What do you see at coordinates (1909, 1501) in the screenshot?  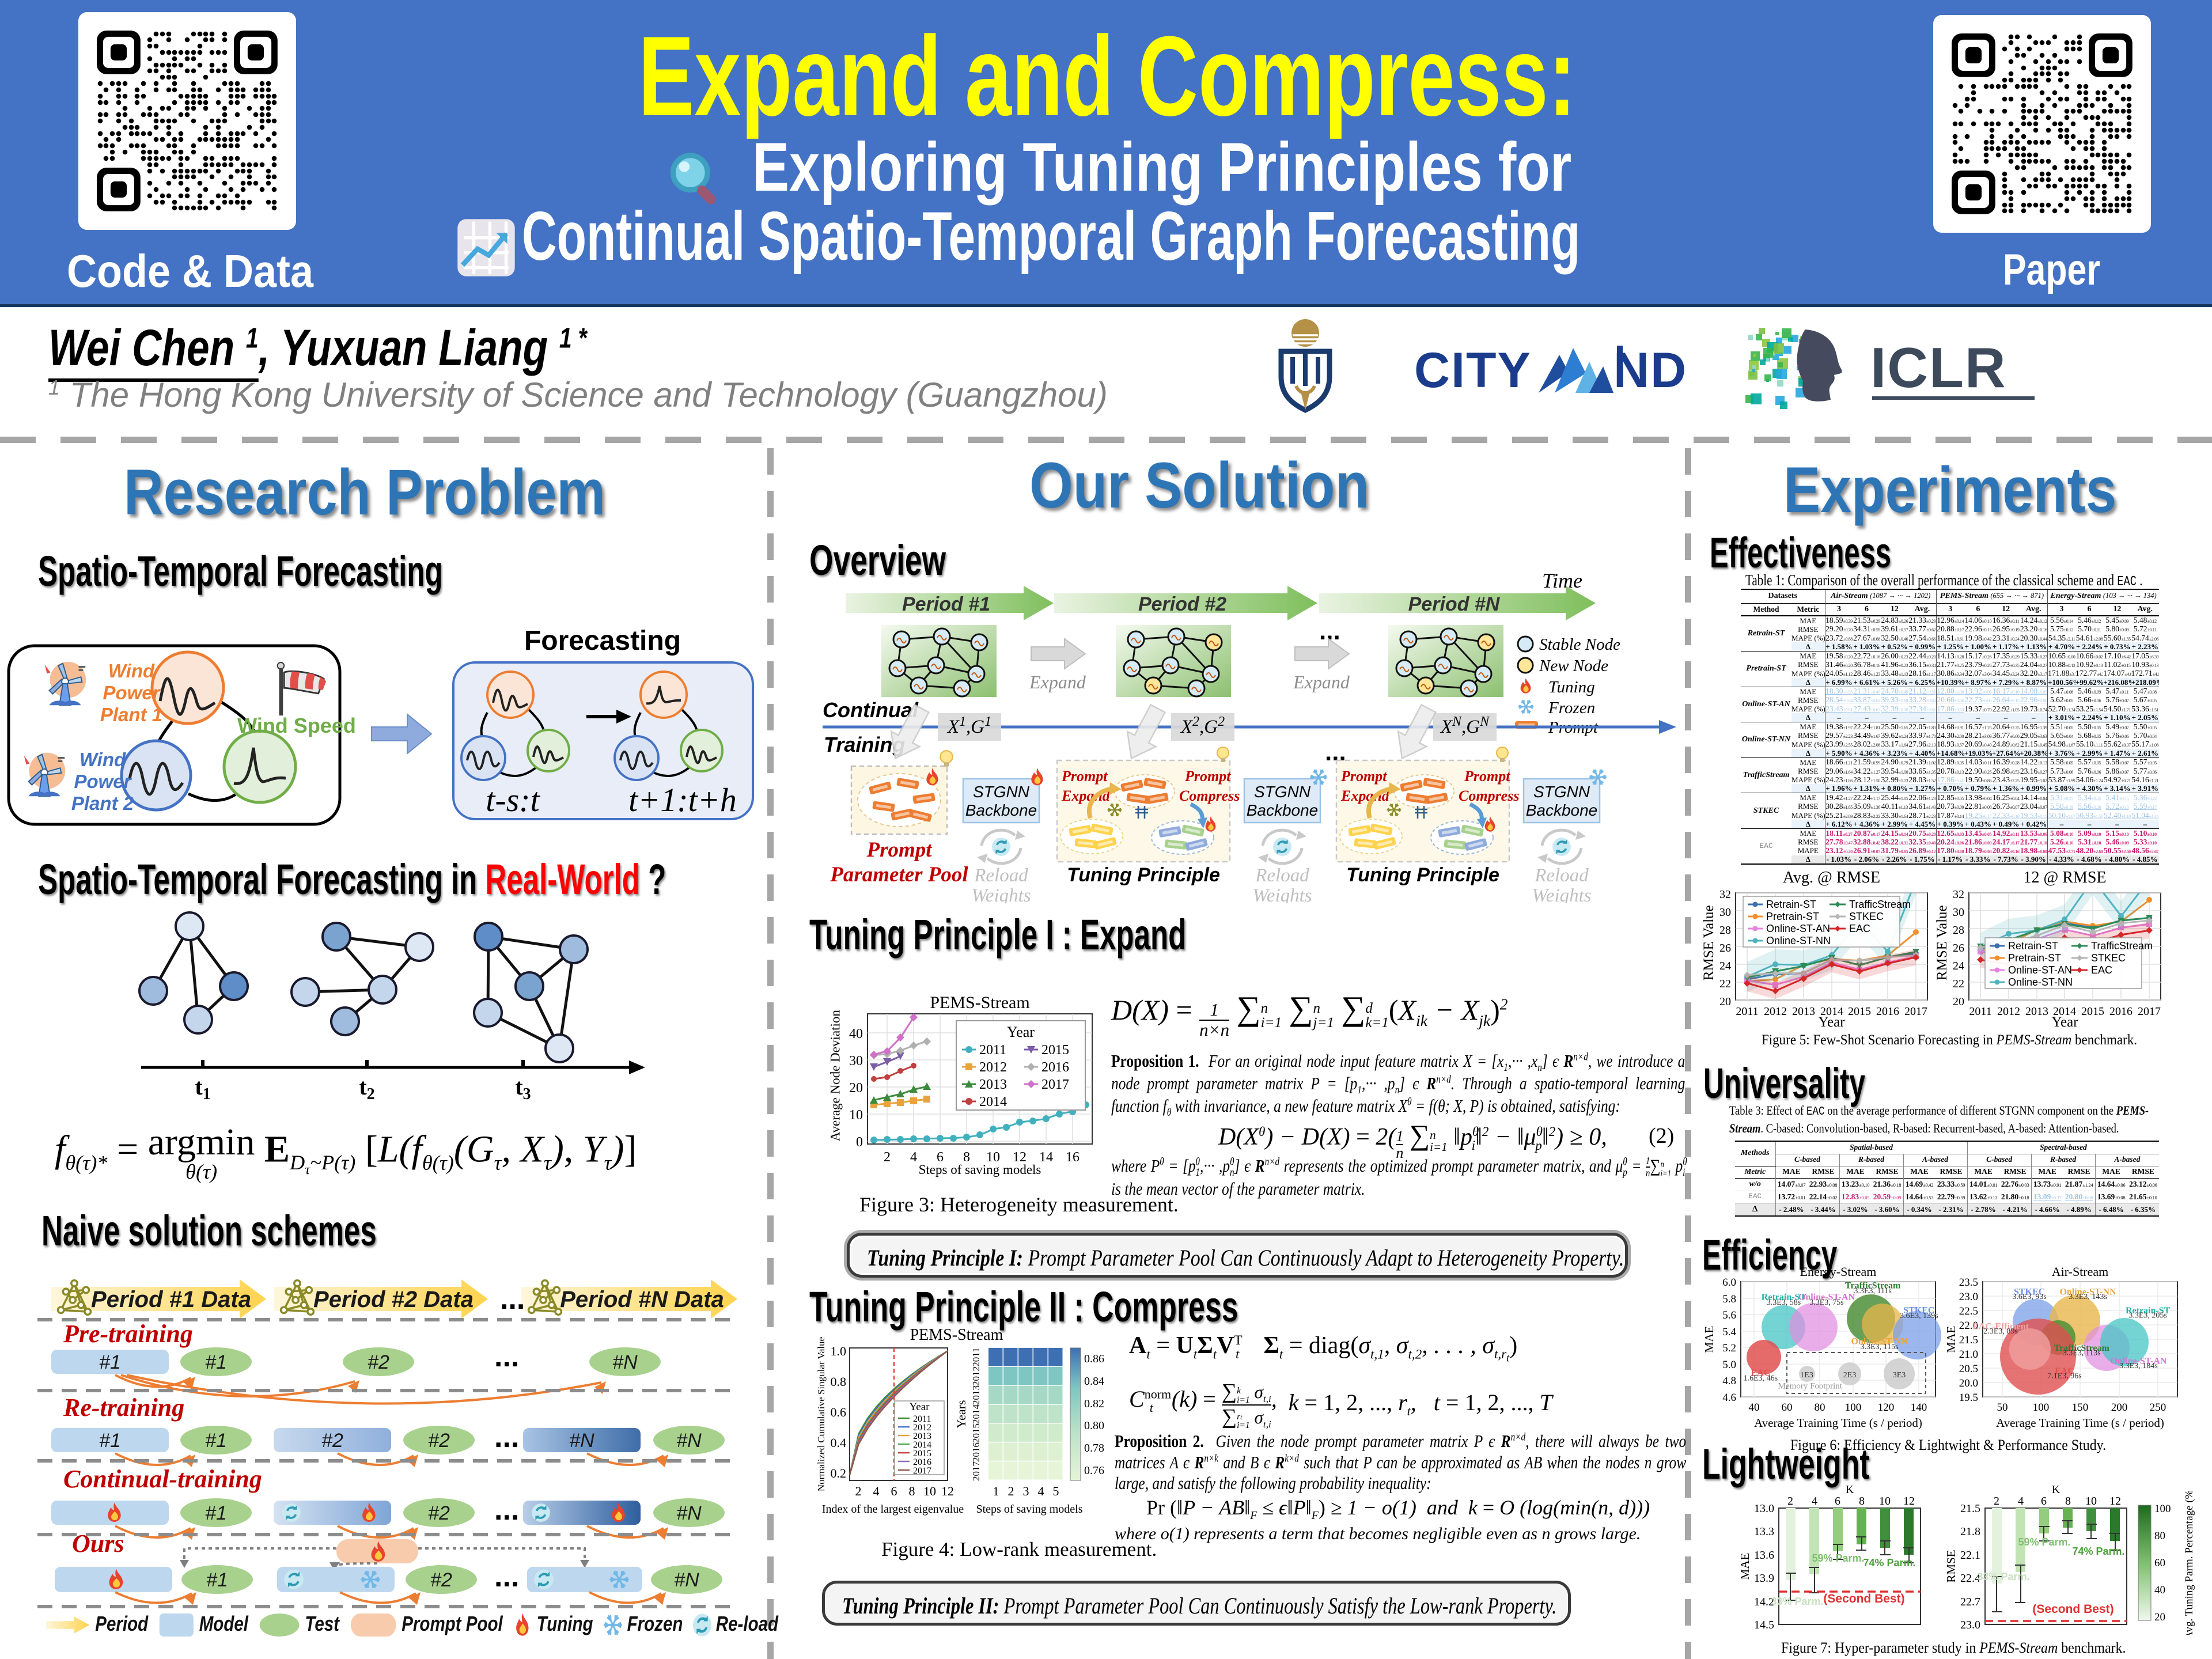 I see `svg-text: 12` at bounding box center [1909, 1501].